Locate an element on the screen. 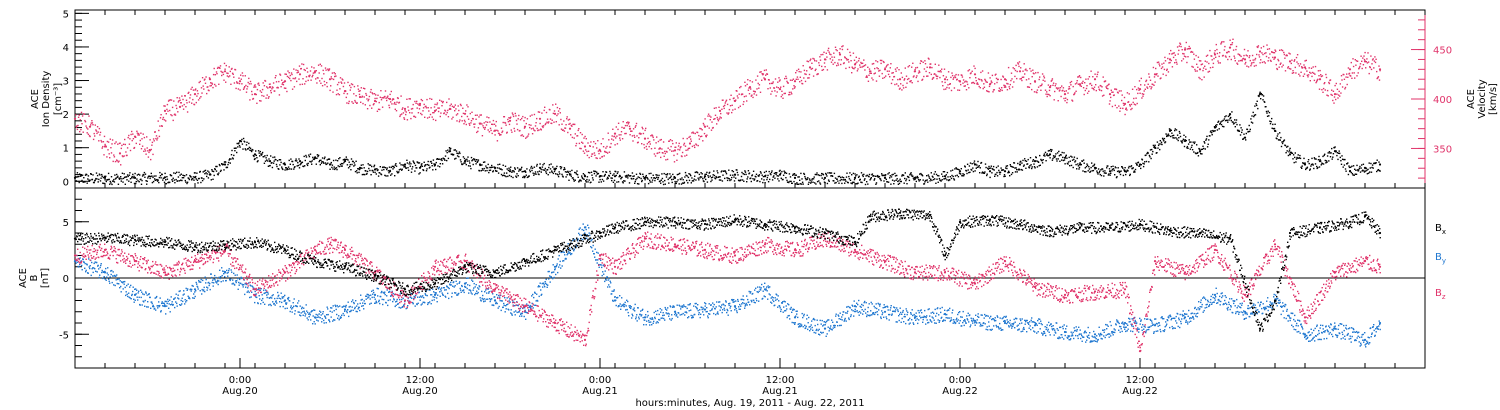 This screenshot has height=410, width=1500. velocity-series-datum is located at coordinates (510, 120).